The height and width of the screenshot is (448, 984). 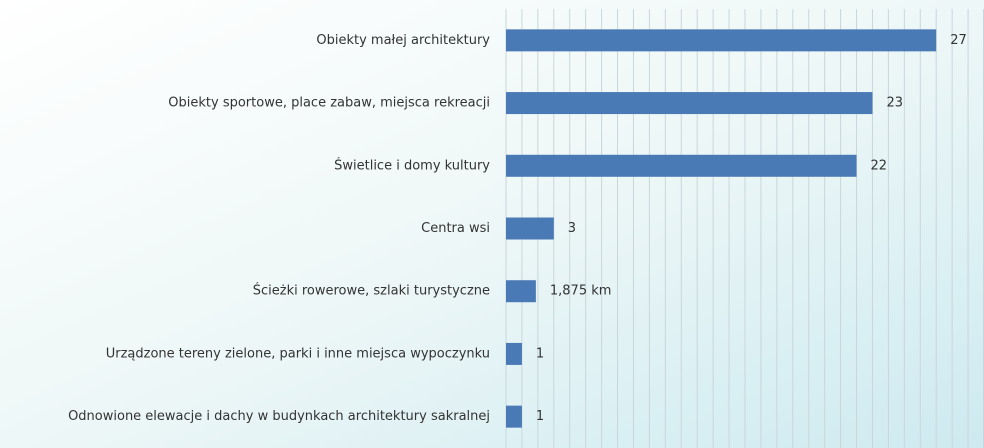 I want to click on category-label: Centra wsi, so click(x=455, y=228).